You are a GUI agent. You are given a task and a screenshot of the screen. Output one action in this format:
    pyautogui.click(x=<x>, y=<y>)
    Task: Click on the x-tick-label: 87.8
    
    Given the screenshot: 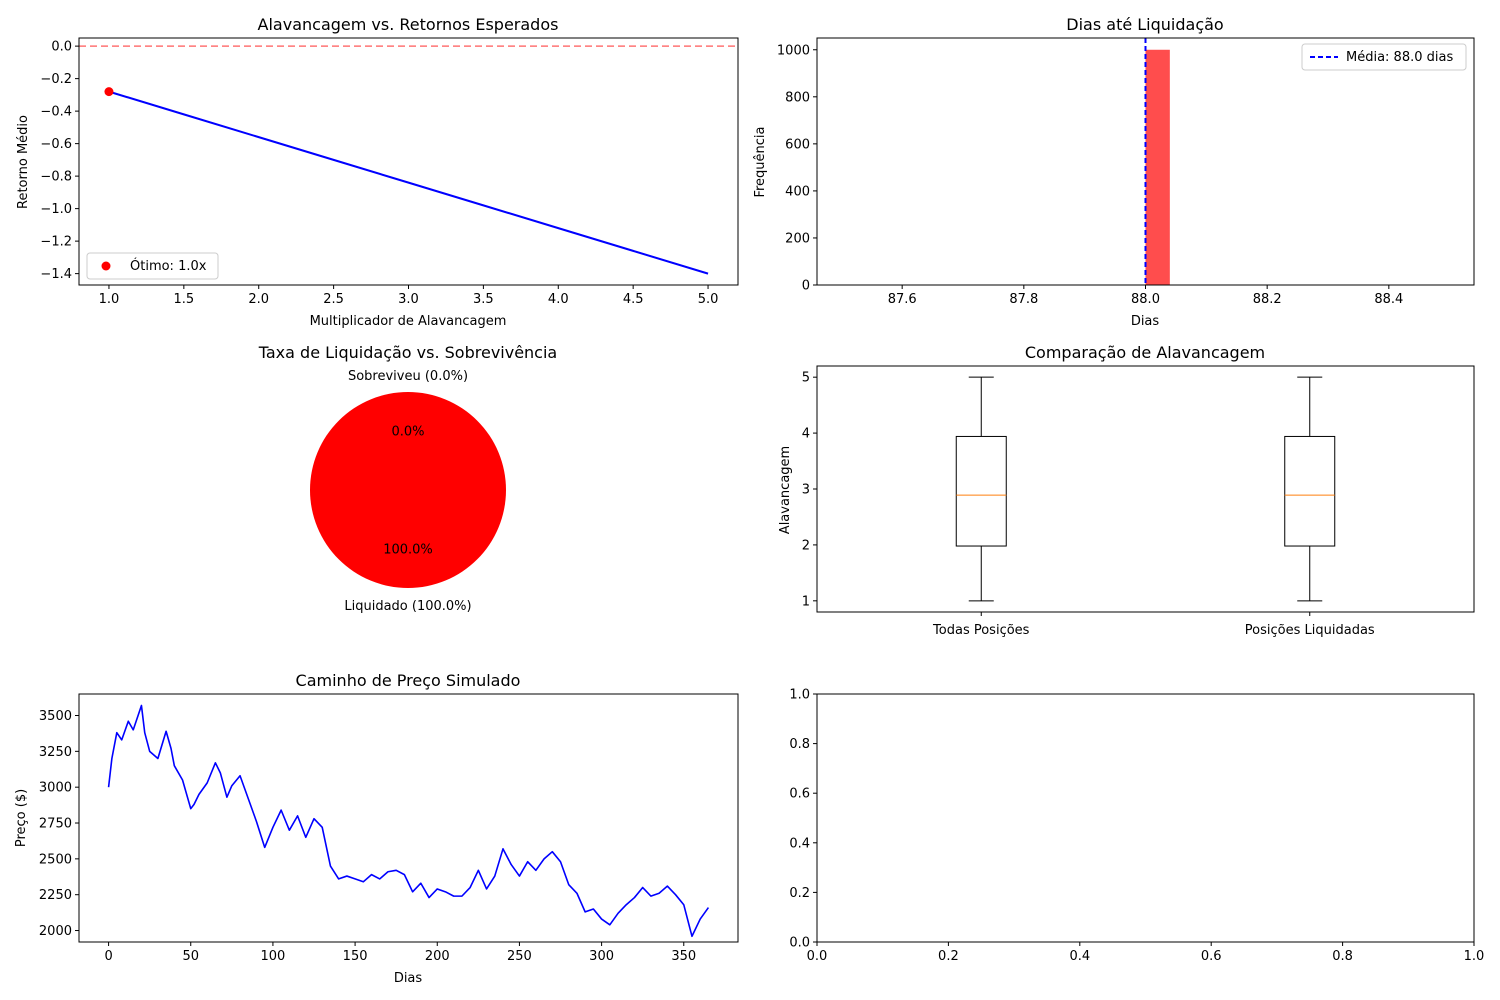 What is the action you would take?
    pyautogui.click(x=1023, y=299)
    